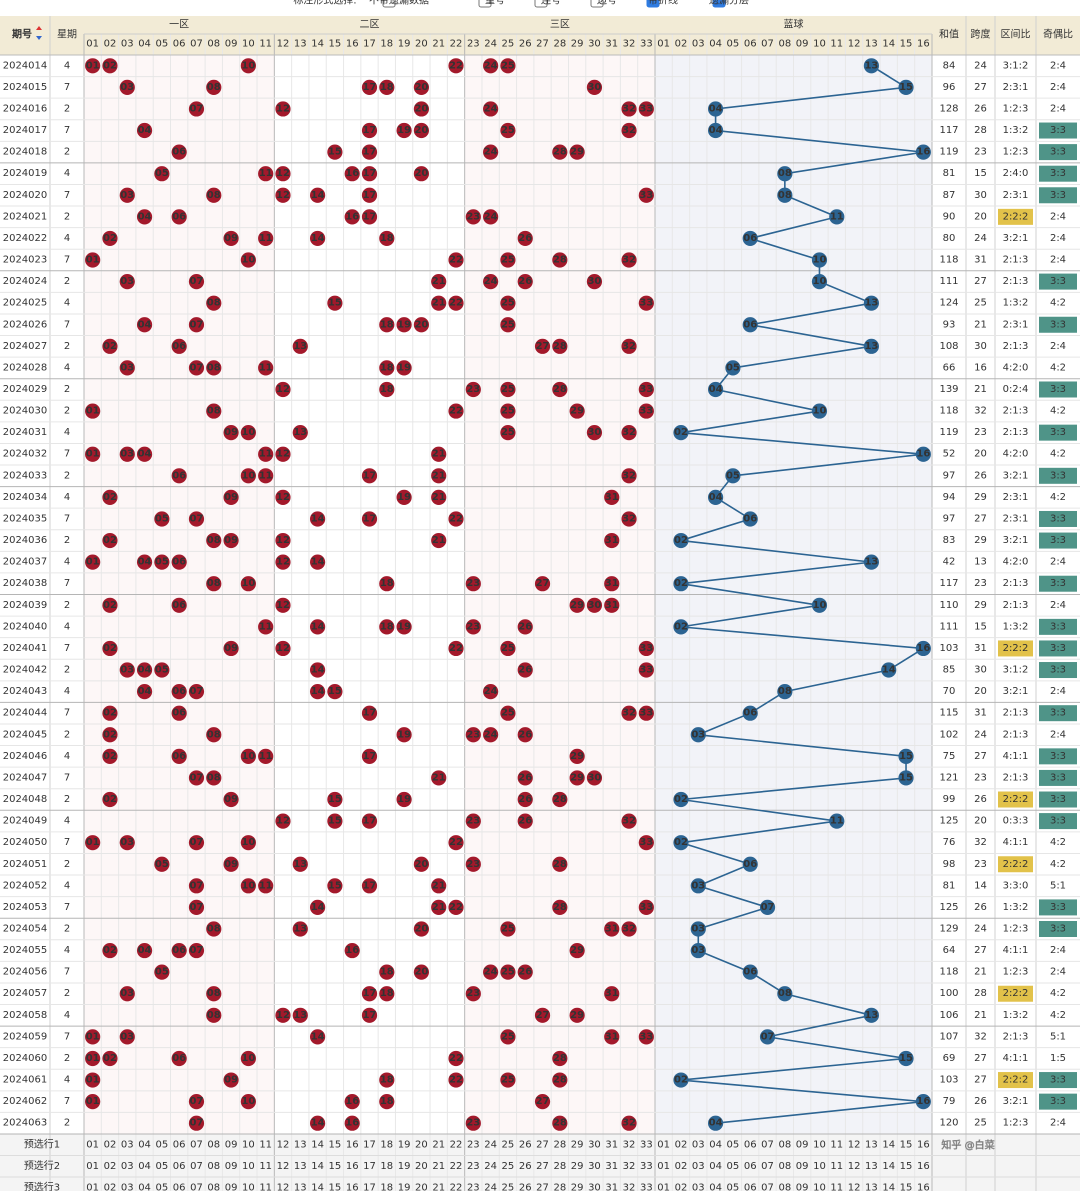  Describe the element at coordinates (551, 3) in the screenshot. I see `filter-option: 连号` at that location.